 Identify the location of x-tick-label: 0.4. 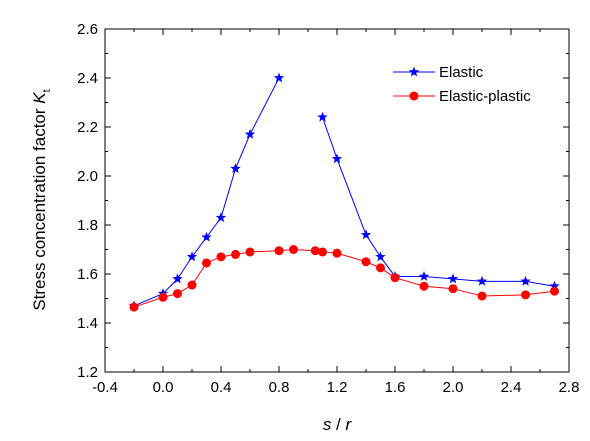
(221, 387).